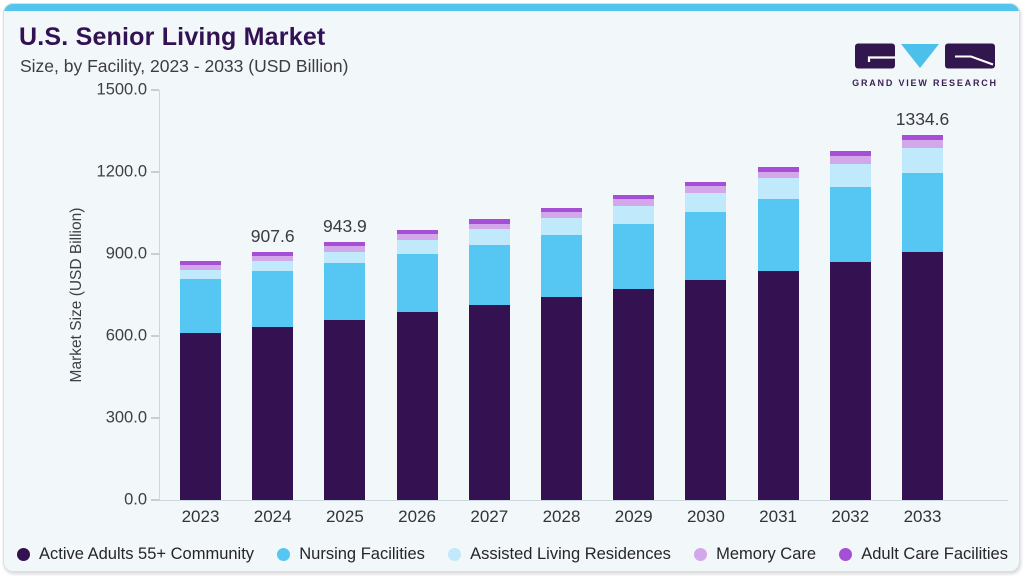 The width and height of the screenshot is (1025, 576). I want to click on legend-item: Assisted Living Residences, so click(559, 554).